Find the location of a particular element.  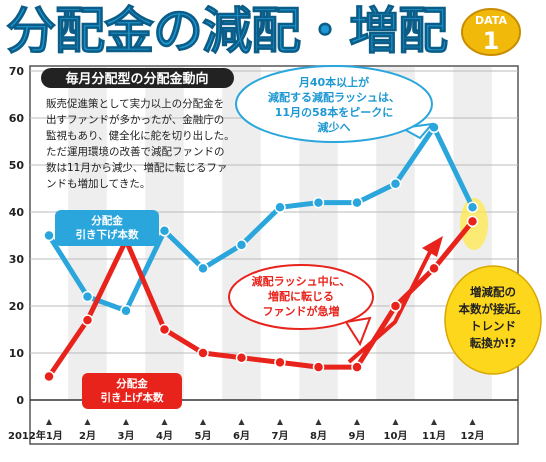

intro-heading-box is located at coordinates (137, 78).